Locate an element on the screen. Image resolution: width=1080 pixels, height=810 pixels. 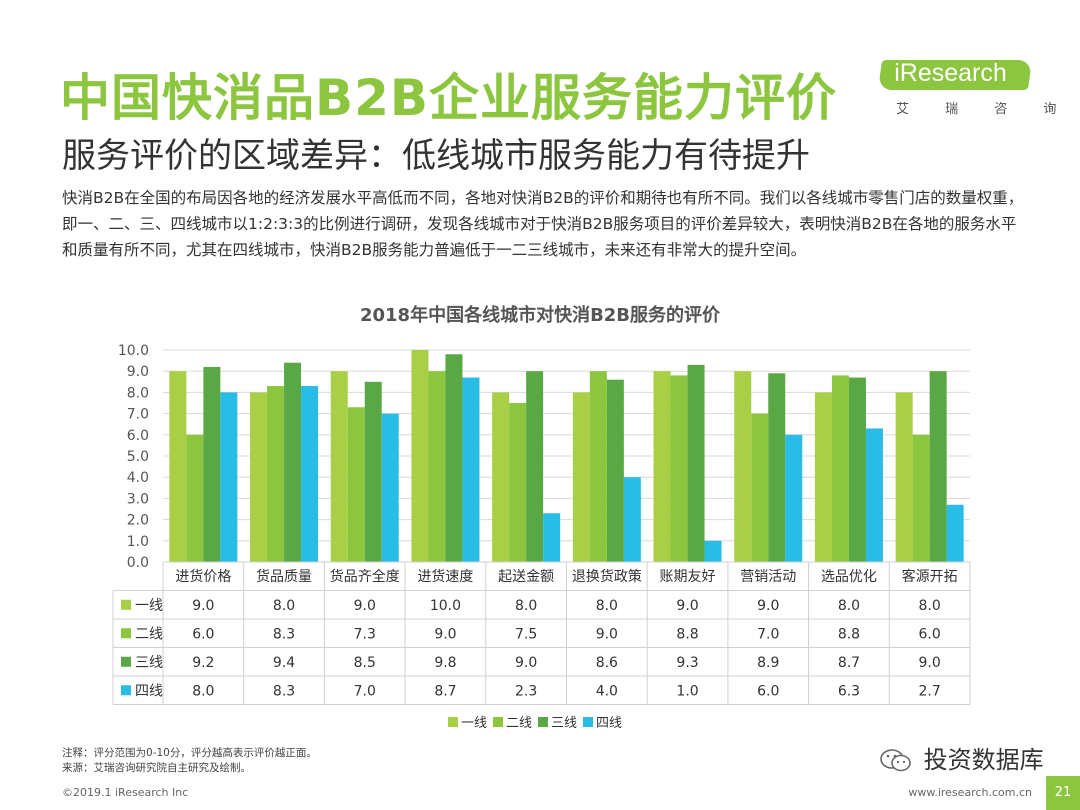
x-tick-label: 选品优化 is located at coordinates (849, 577).